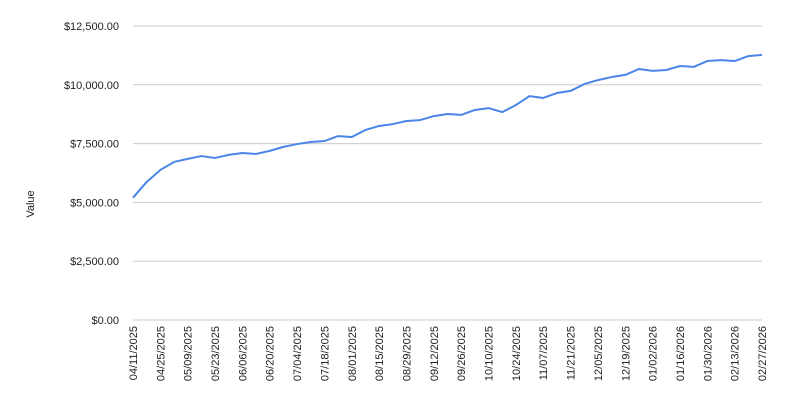 The image size is (790, 400). Describe the element at coordinates (91, 27) in the screenshot. I see `y-tick-label: $12,500.00` at that location.